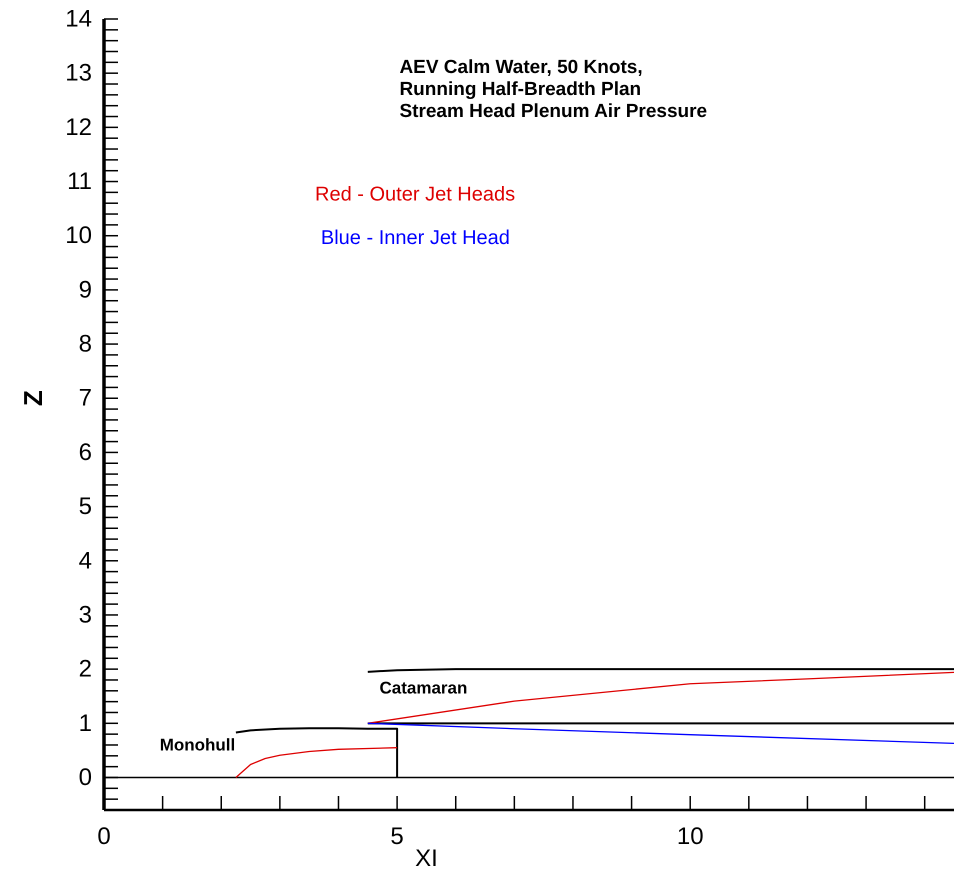  Describe the element at coordinates (78, 19) in the screenshot. I see `y-tick-label: 14` at that location.